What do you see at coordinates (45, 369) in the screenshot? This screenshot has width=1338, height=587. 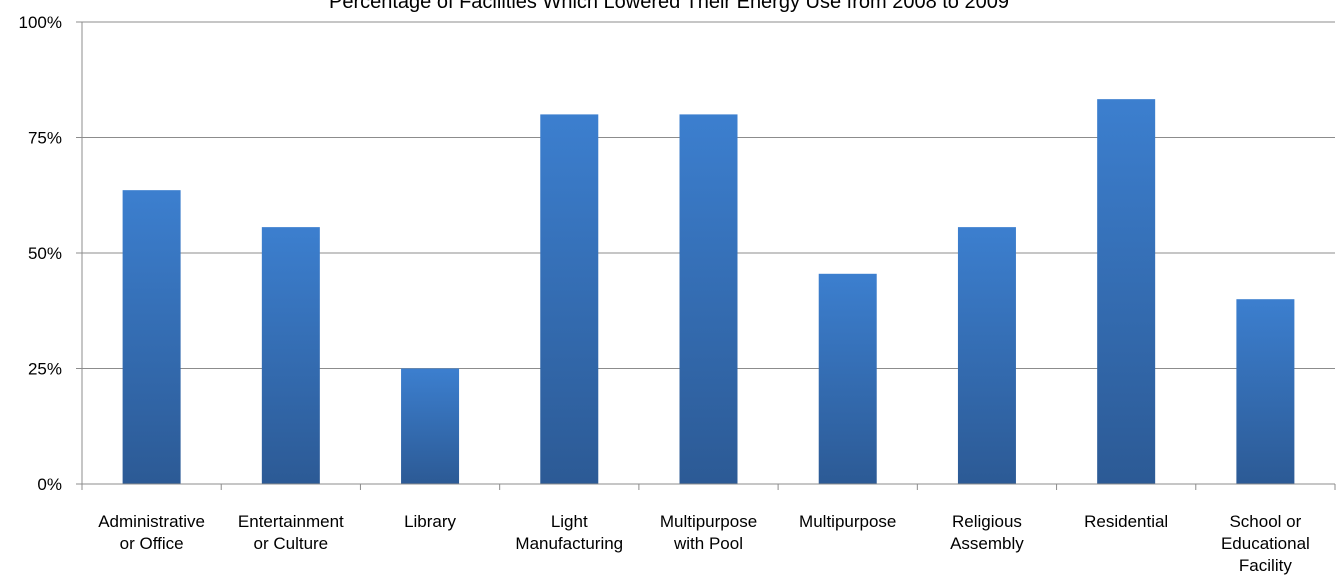 I see `y-tick-label: 25%` at bounding box center [45, 369].